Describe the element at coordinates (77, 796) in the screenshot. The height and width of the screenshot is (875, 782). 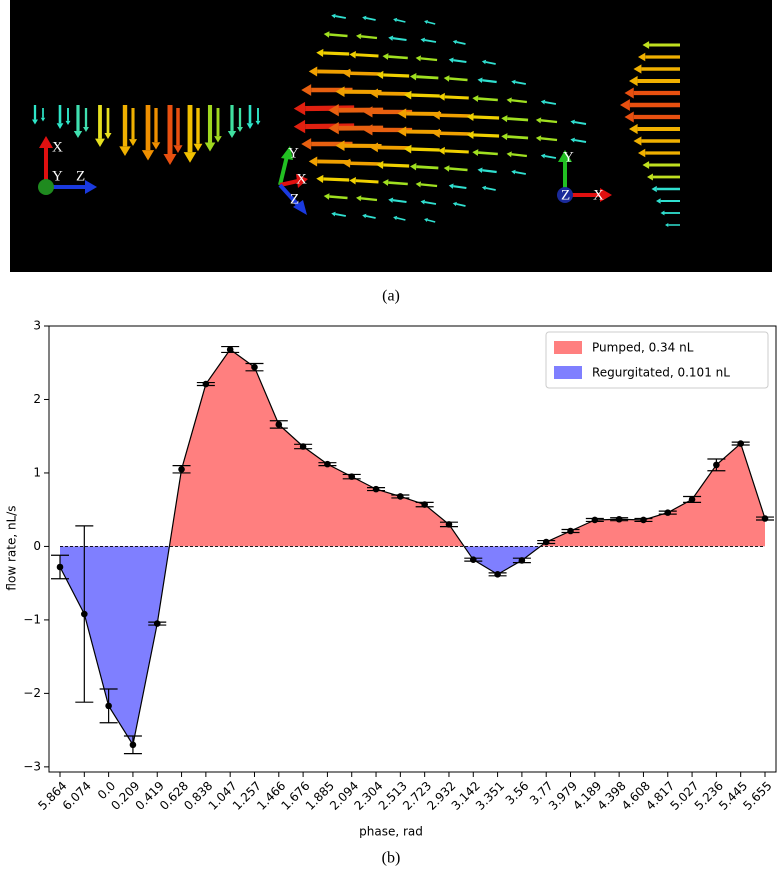
I see `x-tick-label: 6.074` at that location.